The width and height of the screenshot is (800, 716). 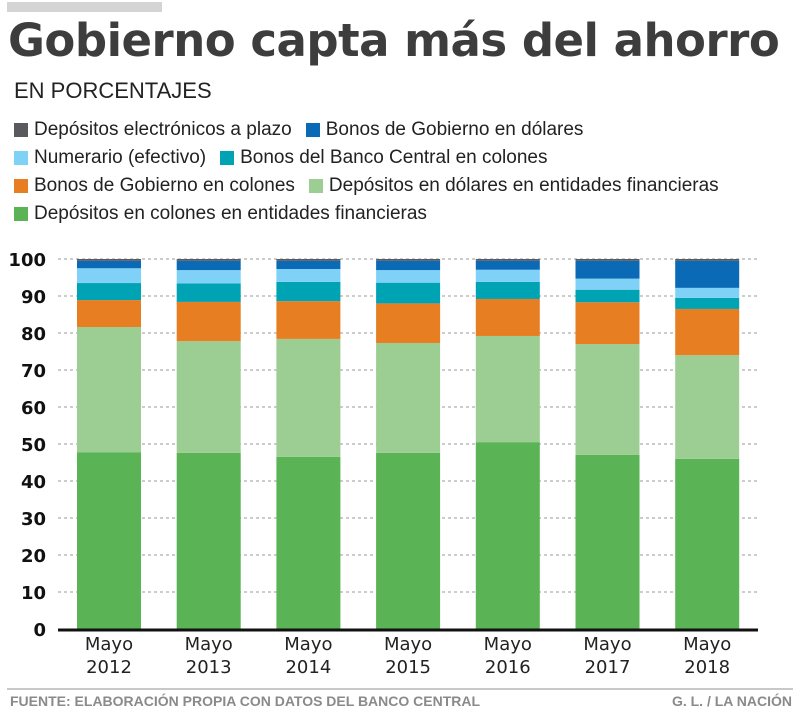 What do you see at coordinates (454, 129) in the screenshot?
I see `legend-label: Bonos de Gobierno en dólares` at bounding box center [454, 129].